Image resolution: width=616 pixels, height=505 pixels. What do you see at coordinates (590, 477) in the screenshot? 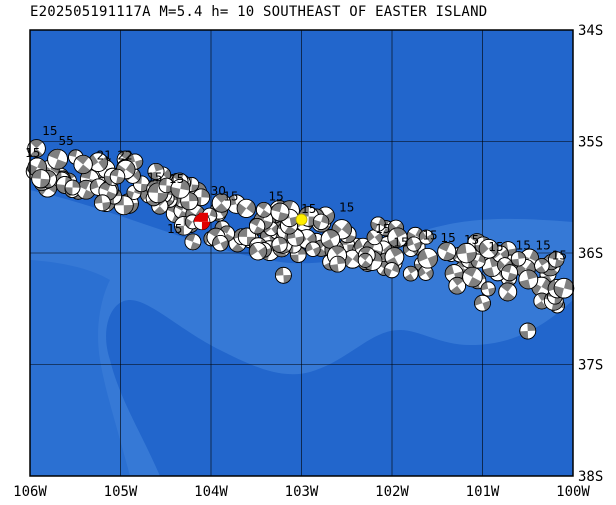
I see `latitude-tick-label: 38S` at bounding box center [590, 477].